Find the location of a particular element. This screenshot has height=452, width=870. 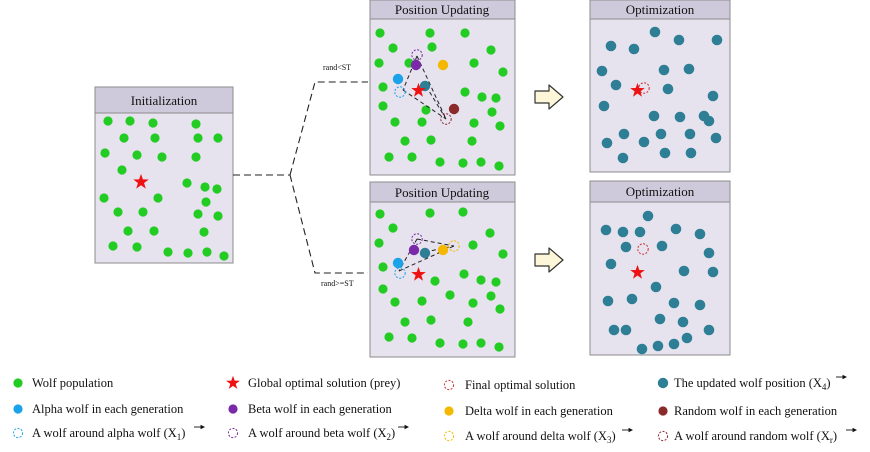

legend-around-delta-icon is located at coordinates (449, 436).